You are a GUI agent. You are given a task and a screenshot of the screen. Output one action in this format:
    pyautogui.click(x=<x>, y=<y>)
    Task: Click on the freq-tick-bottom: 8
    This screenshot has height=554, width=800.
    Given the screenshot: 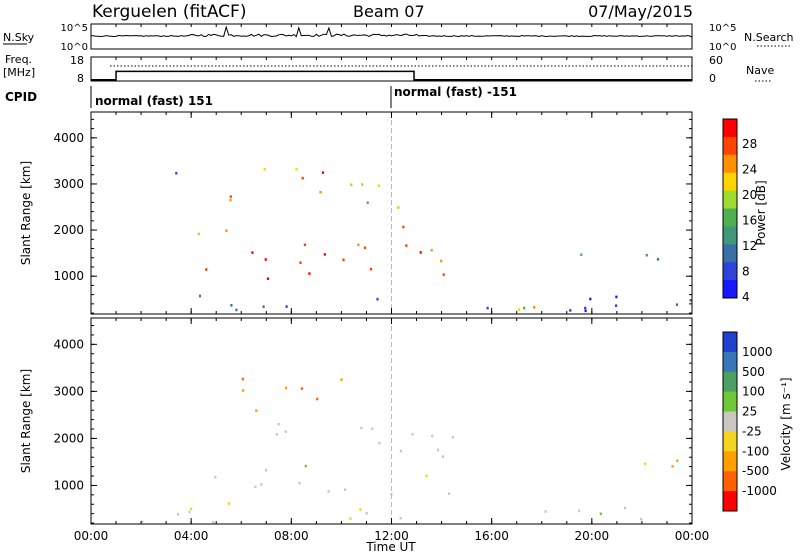 What is the action you would take?
    pyautogui.click(x=80, y=78)
    